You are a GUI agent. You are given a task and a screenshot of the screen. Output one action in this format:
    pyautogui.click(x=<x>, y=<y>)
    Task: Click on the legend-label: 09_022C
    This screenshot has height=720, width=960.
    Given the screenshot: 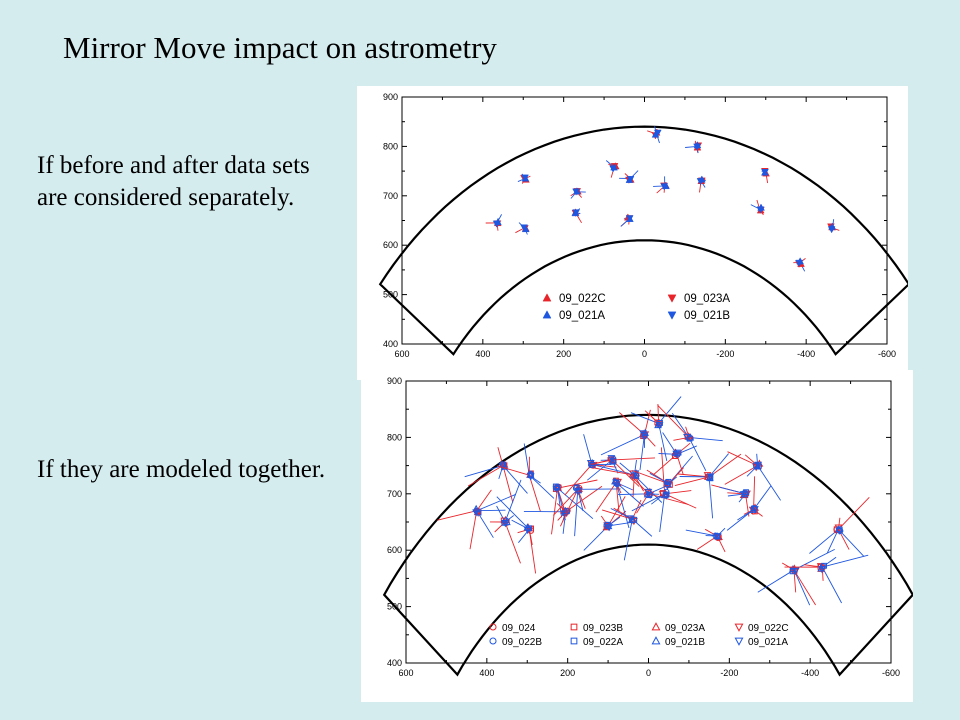 What is the action you would take?
    pyautogui.click(x=582, y=299)
    